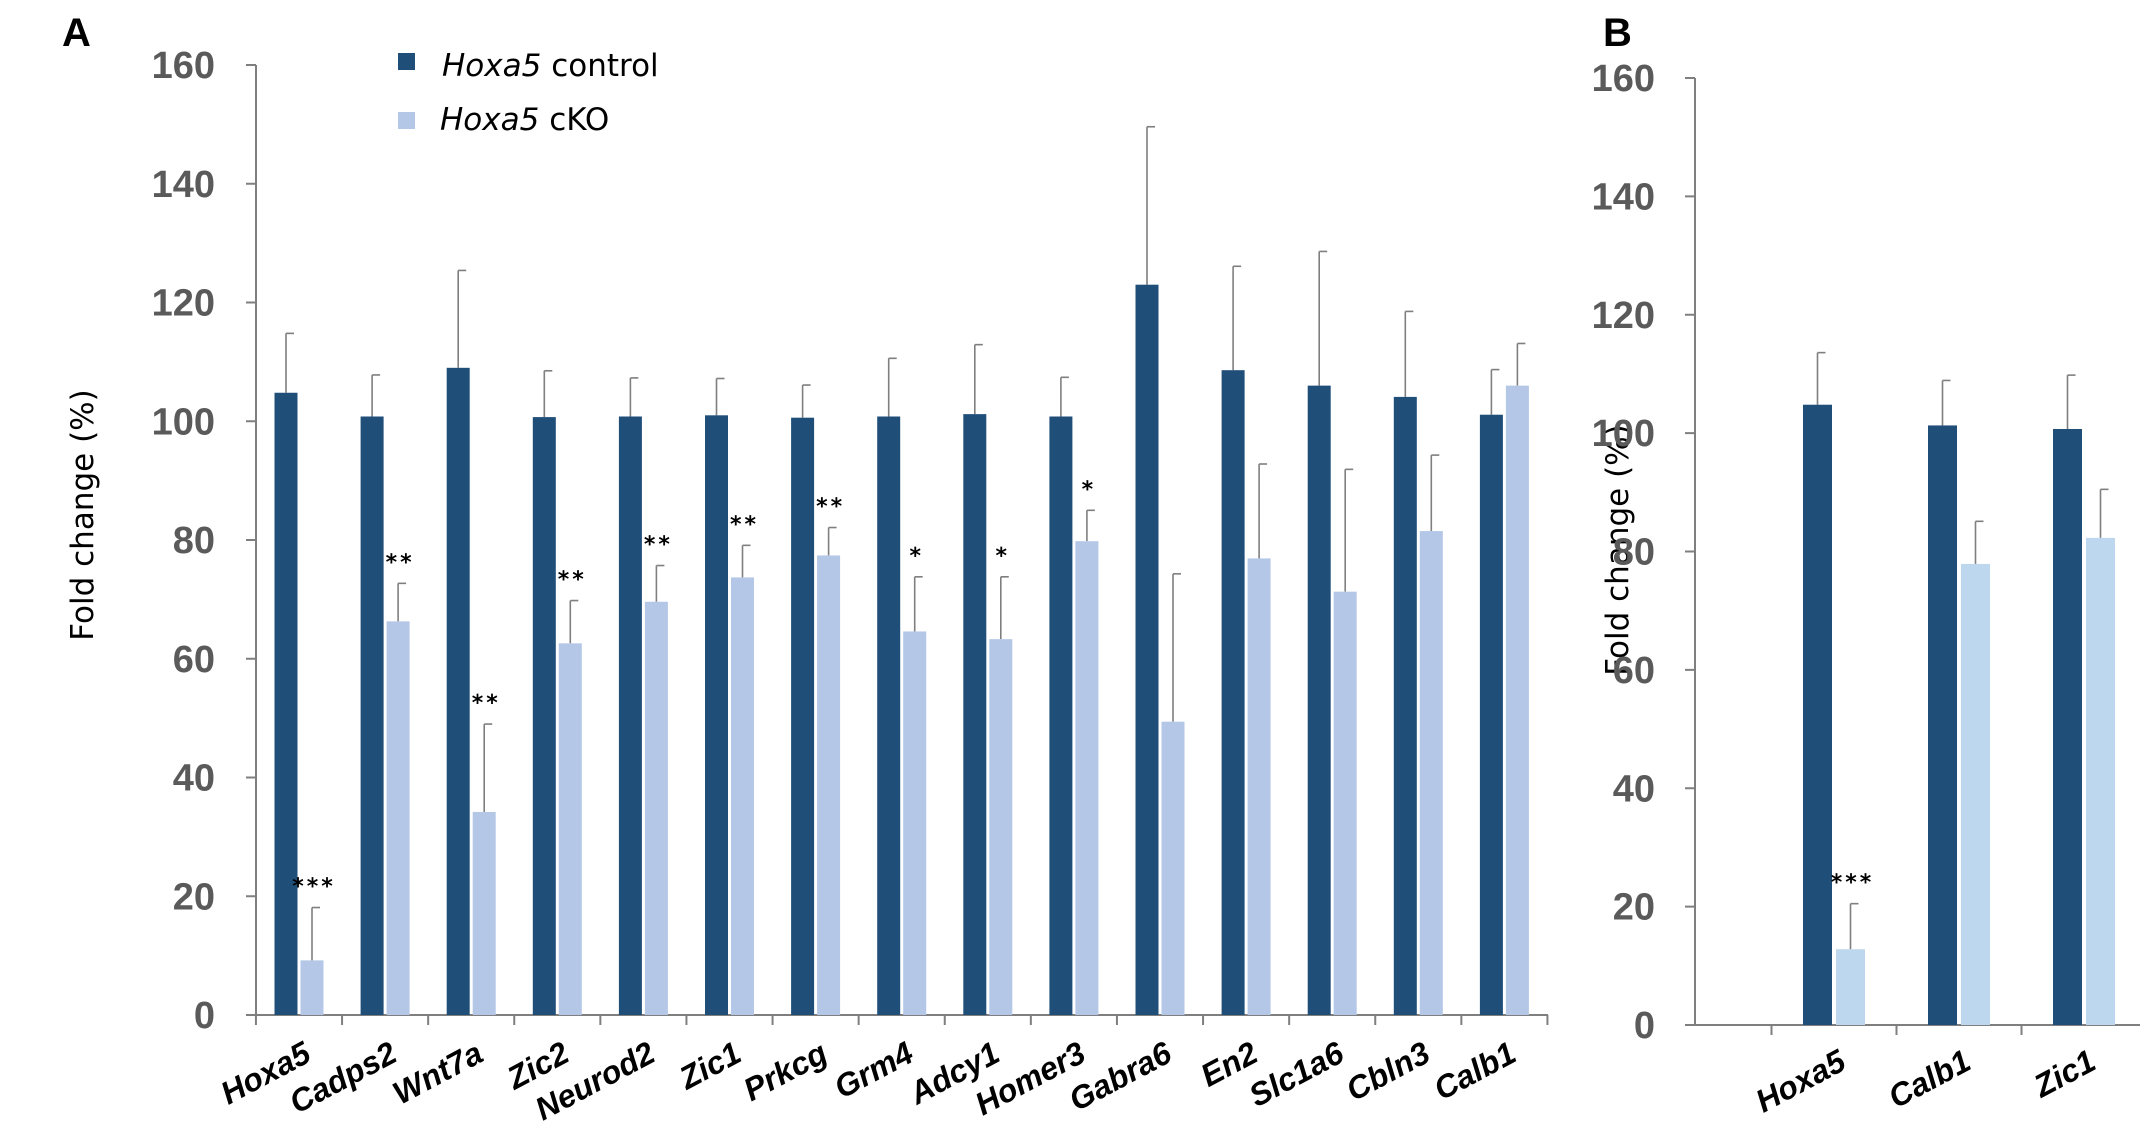 Image resolution: width=2145 pixels, height=1131 pixels. Describe the element at coordinates (1801, 1080) in the screenshot. I see `category-label-hoxa5: Hoxa5` at that location.